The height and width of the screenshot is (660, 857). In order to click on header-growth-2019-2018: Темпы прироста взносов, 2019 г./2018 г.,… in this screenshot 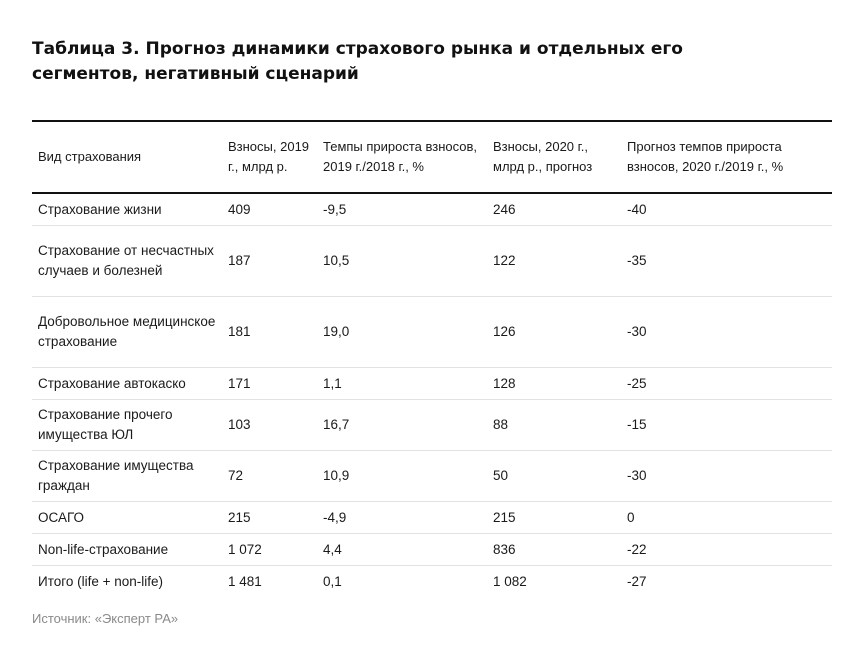, I will do `click(402, 157)`.